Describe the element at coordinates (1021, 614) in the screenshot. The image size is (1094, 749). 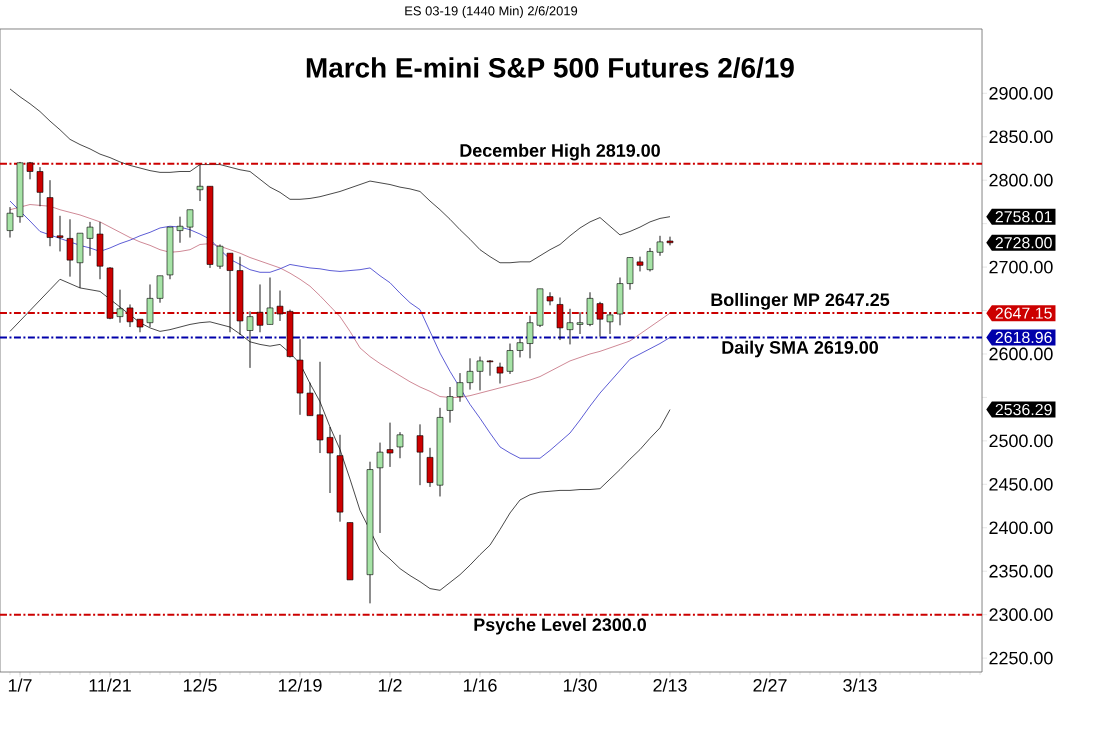
I see `y-tick-label: 2300.00` at that location.